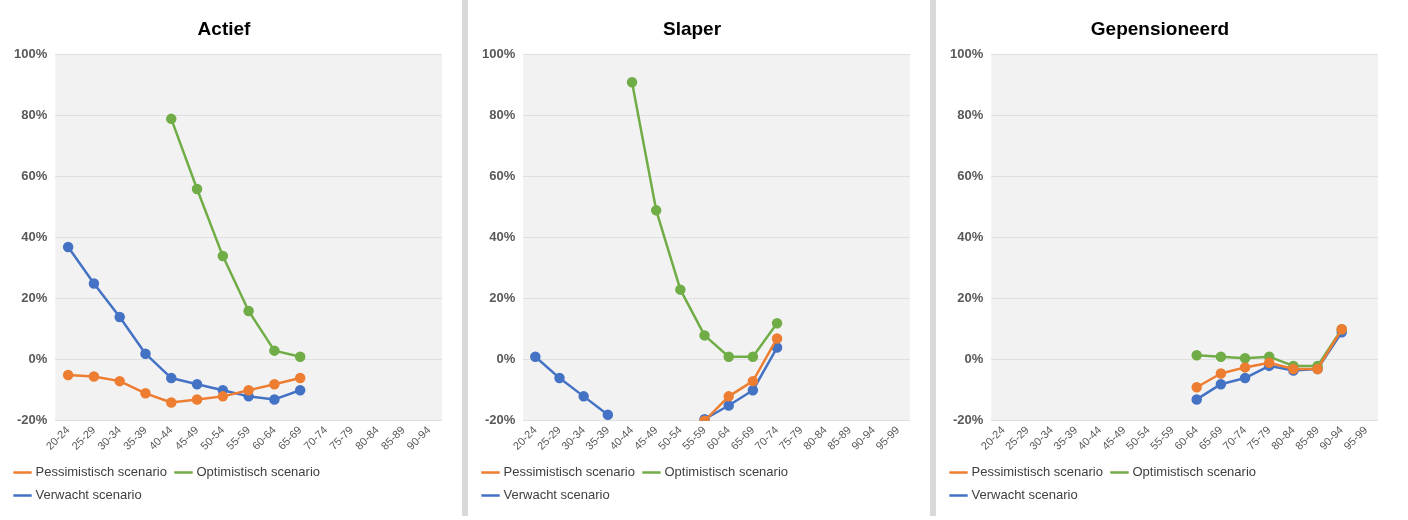 The height and width of the screenshot is (520, 1408). What do you see at coordinates (1160, 28) in the screenshot?
I see `chart-title: Gepensioneerd` at bounding box center [1160, 28].